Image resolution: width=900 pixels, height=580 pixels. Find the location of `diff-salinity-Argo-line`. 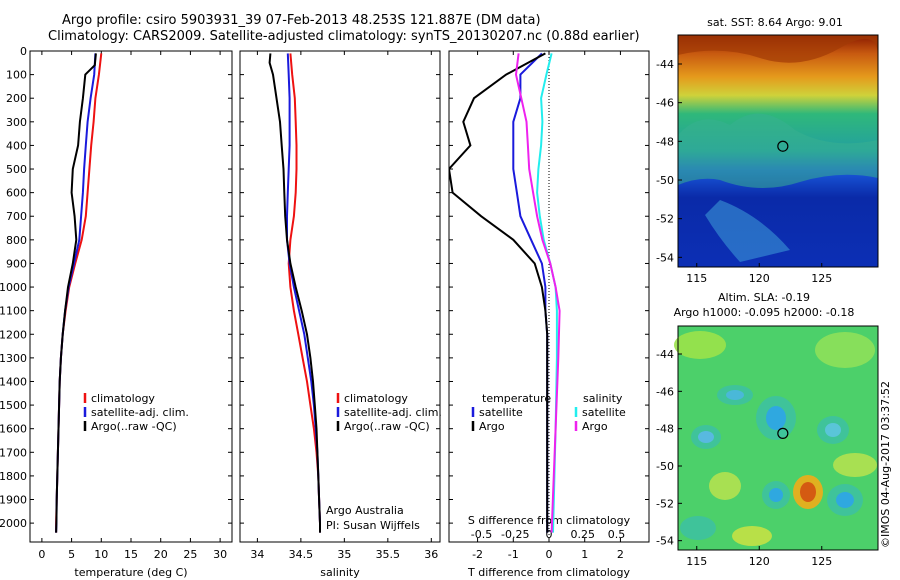

diff-salinity-Argo-line is located at coordinates (537, 293).